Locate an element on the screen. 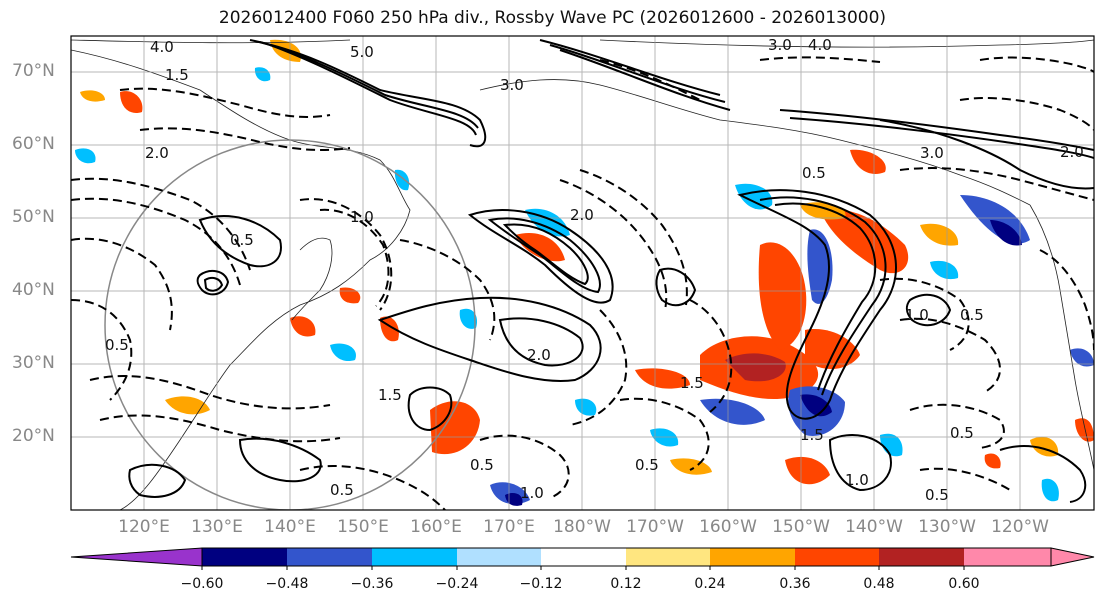 This screenshot has width=1105, height=604. lon-label: 170°W is located at coordinates (655, 527).